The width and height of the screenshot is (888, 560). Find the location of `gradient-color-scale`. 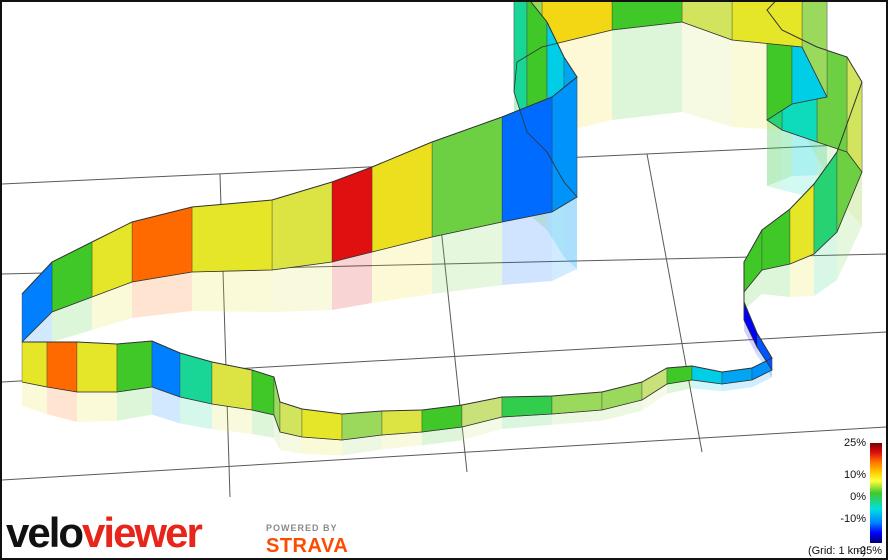

gradient-color-scale is located at coordinates (876, 493).